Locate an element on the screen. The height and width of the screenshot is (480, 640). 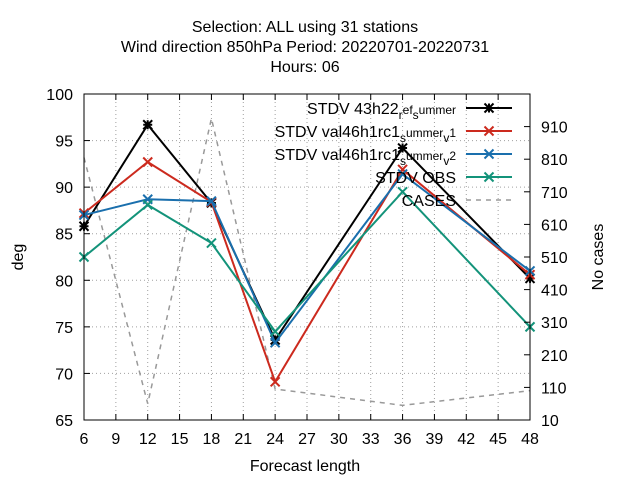
y2-tick-label: 810 is located at coordinates (554, 160).